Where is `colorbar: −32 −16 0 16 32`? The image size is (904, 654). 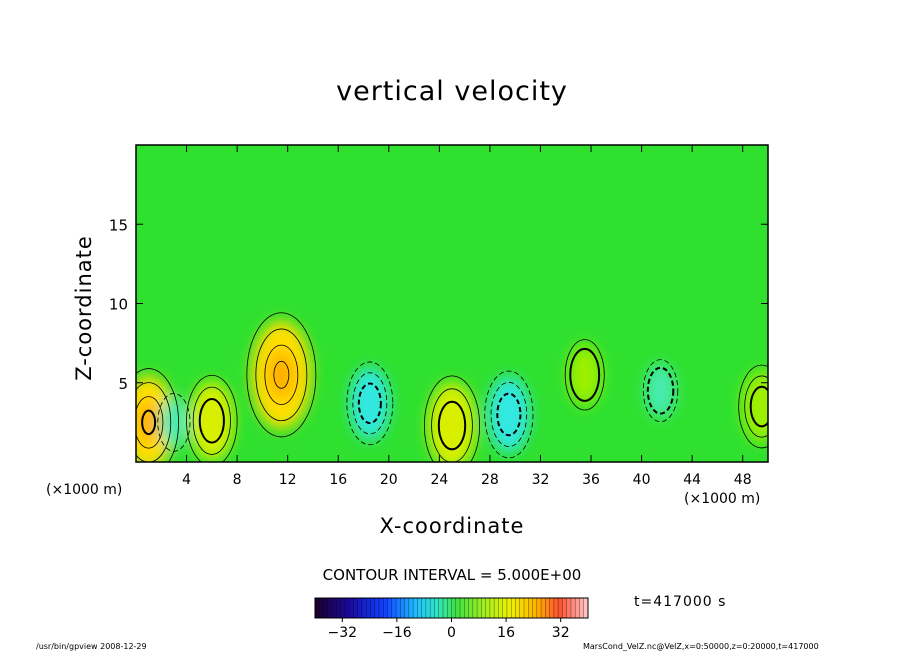 colorbar: −32 −16 0 16 32 is located at coordinates (451, 619).